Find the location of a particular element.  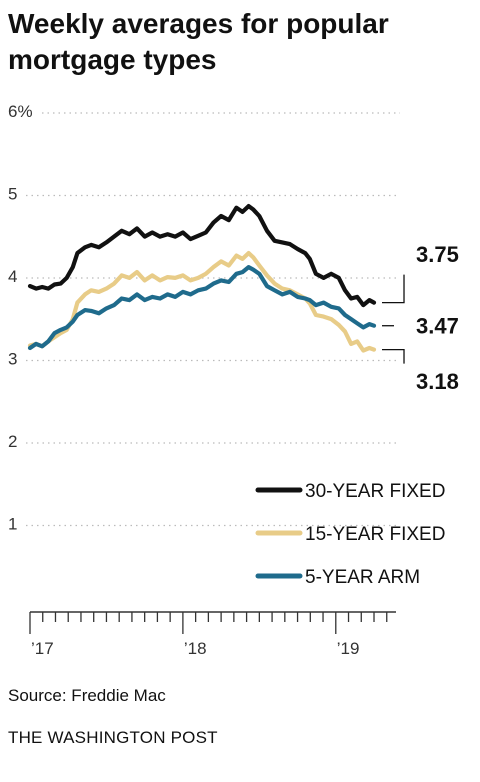

y-tick-label-2: 2 is located at coordinates (12, 441).